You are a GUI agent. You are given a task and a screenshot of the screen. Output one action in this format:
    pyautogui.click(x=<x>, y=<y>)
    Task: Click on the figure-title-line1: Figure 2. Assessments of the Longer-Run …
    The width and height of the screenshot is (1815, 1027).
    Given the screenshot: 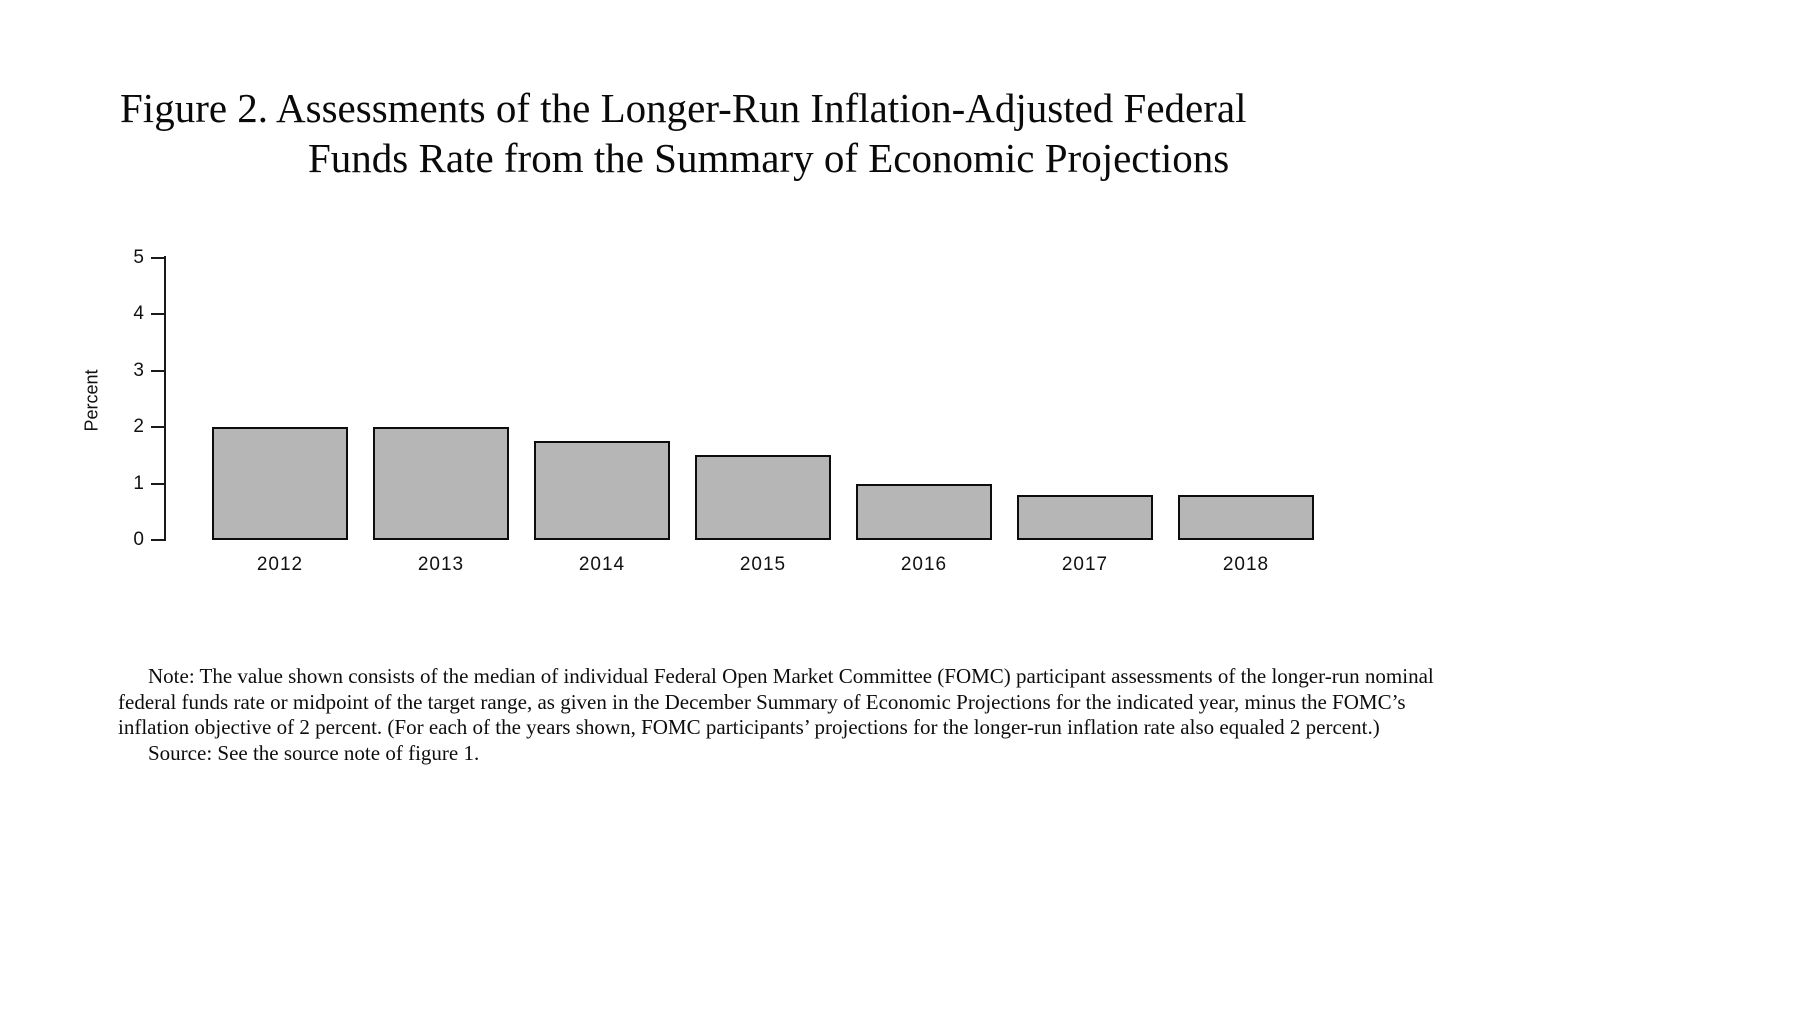 What is the action you would take?
    pyautogui.click(x=683, y=108)
    